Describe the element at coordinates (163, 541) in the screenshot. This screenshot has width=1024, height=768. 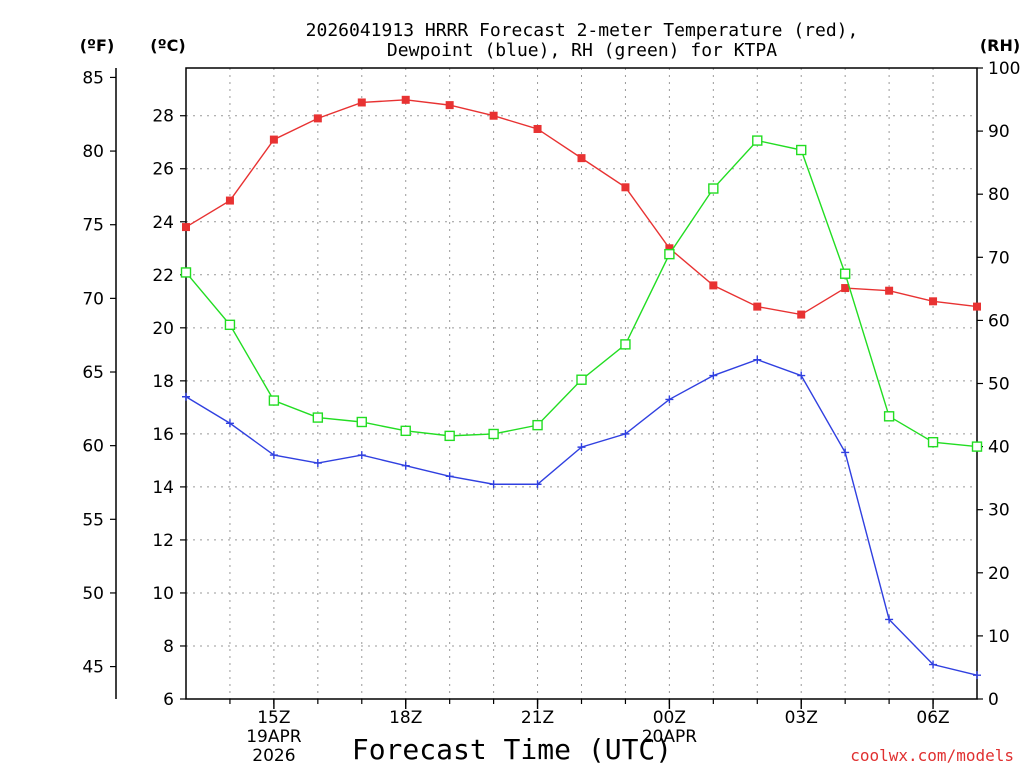
I see `celsius-tick-label: 12` at that location.